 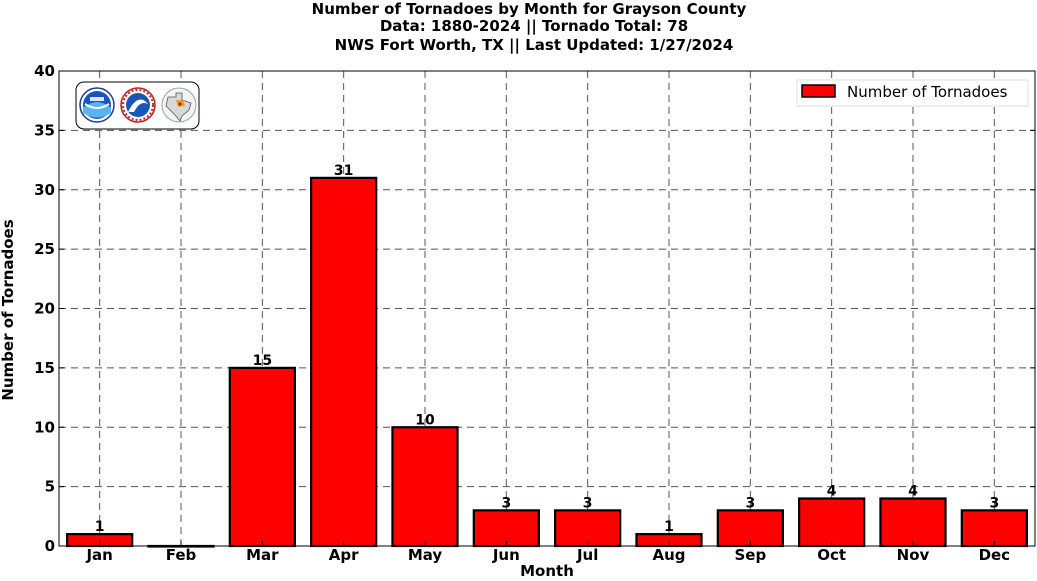 What do you see at coordinates (425, 420) in the screenshot?
I see `bar-value-label: 10` at bounding box center [425, 420].